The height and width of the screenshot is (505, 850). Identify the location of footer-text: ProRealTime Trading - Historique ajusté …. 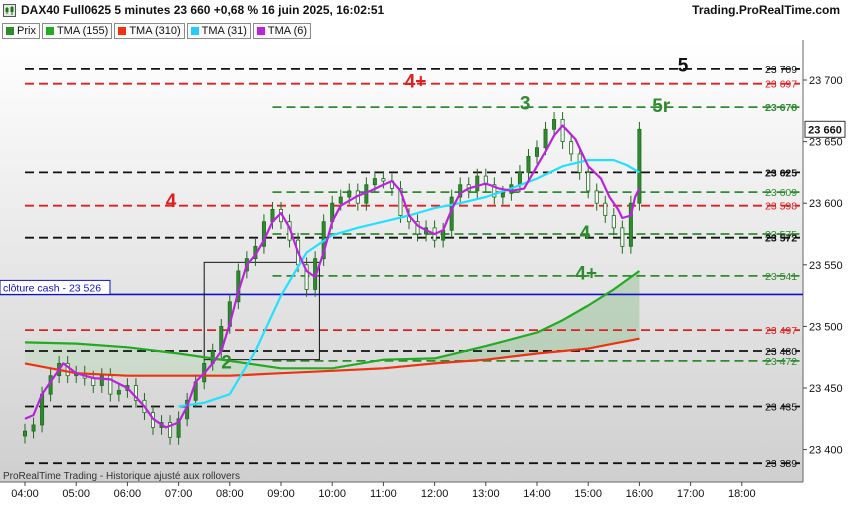
(121, 476).